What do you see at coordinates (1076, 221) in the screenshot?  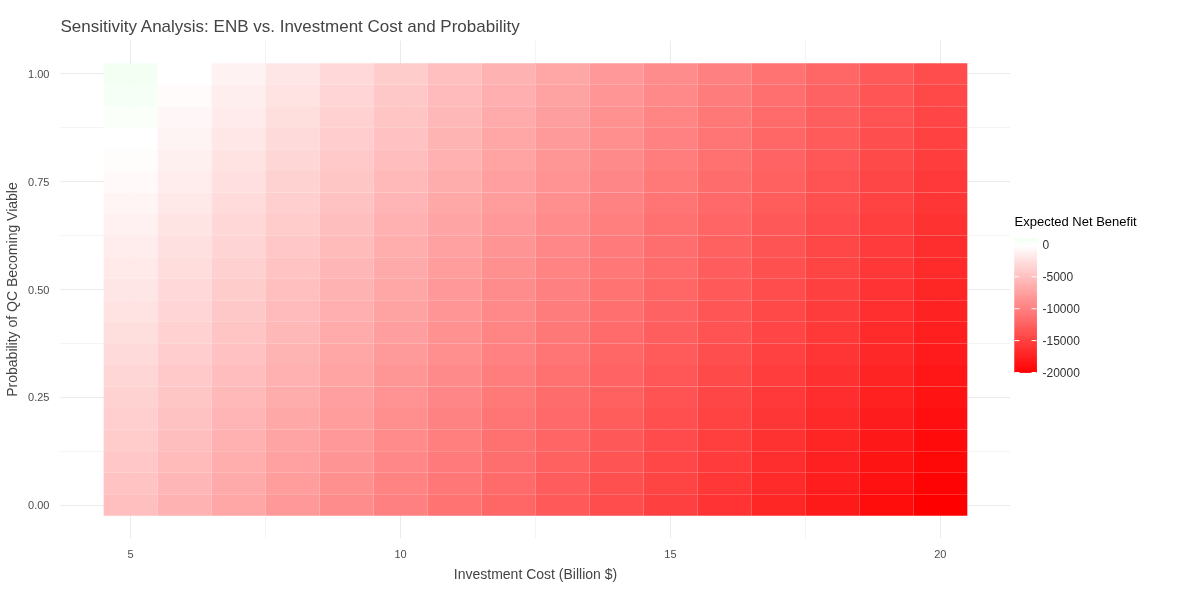 I see `legend-title: Expected Net Benefit` at bounding box center [1076, 221].